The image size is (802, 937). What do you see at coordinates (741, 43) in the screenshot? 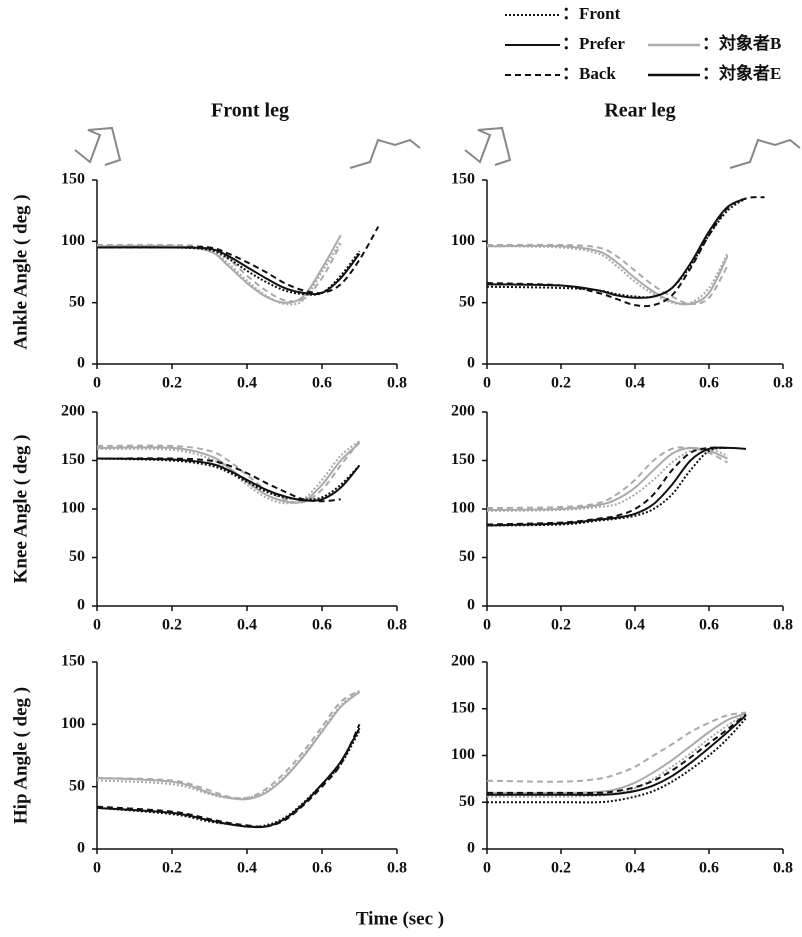
I see `legend-label: ：対象者B` at bounding box center [741, 43].